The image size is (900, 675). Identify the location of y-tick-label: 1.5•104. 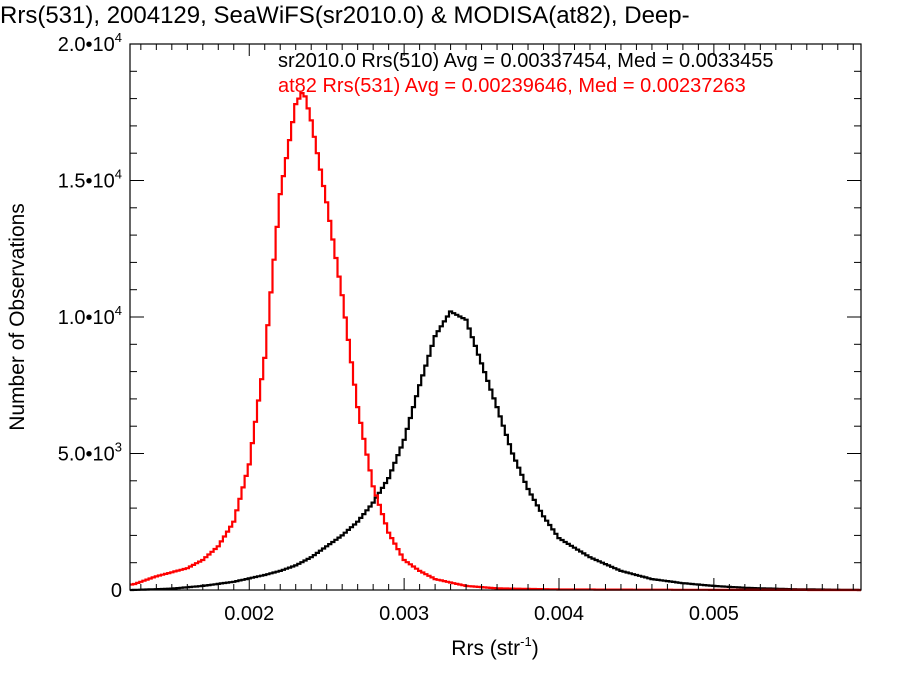
(90, 180).